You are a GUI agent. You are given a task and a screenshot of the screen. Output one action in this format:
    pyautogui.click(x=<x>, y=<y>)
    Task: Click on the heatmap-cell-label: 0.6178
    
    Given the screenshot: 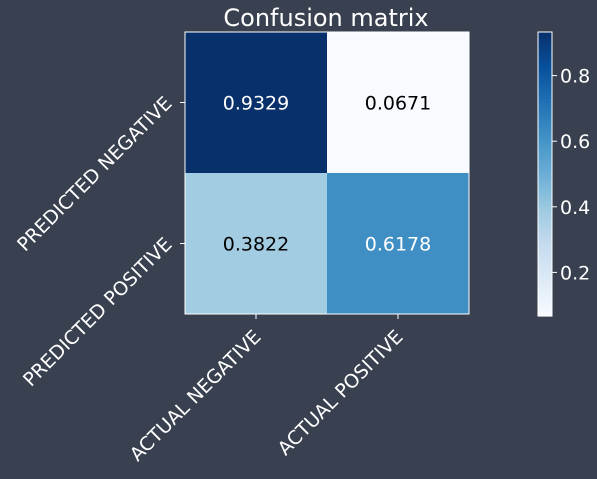 What is the action you would take?
    pyautogui.click(x=398, y=245)
    